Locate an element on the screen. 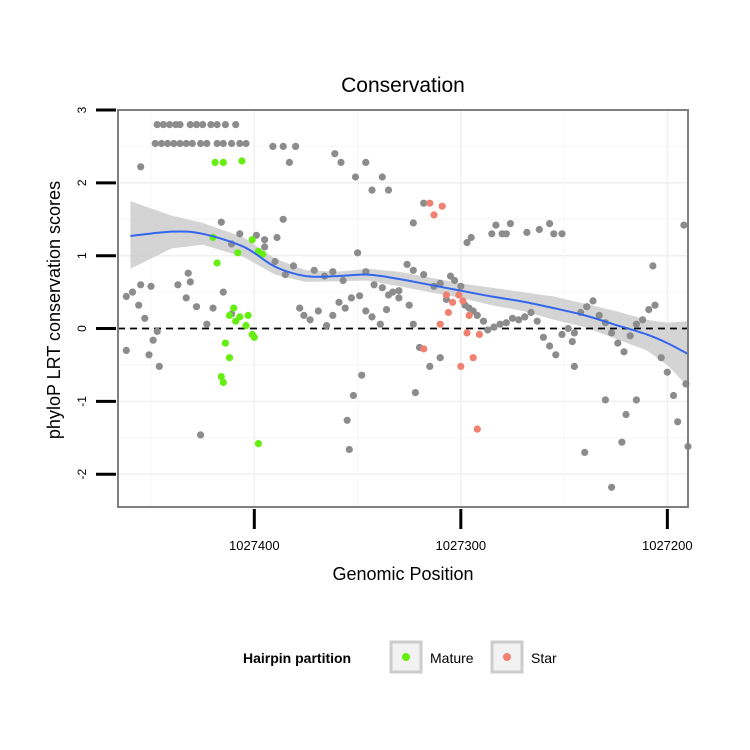  x-tick-label: 1027200 is located at coordinates (667, 545).